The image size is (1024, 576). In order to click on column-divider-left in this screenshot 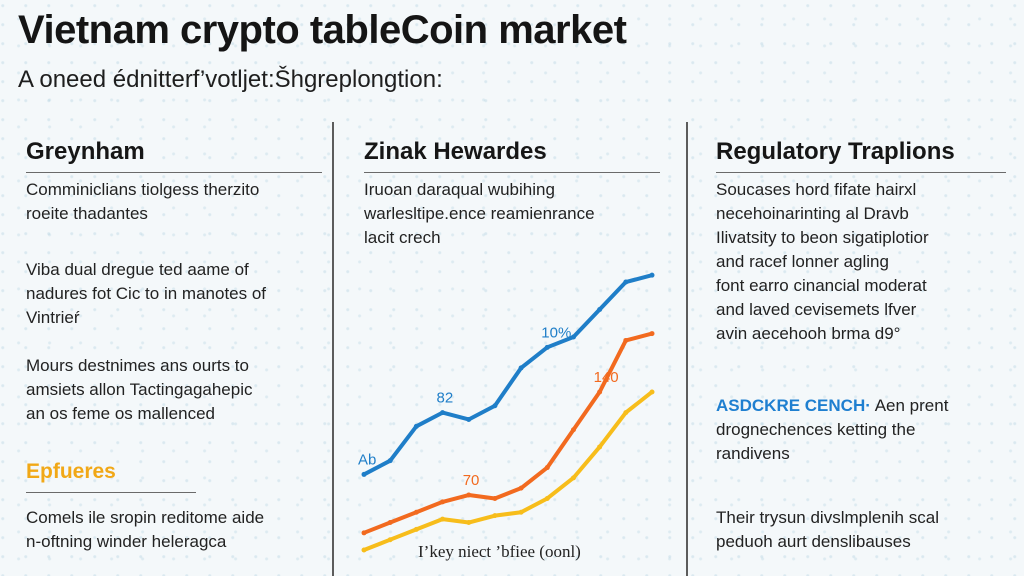, I will do `click(333, 349)`.